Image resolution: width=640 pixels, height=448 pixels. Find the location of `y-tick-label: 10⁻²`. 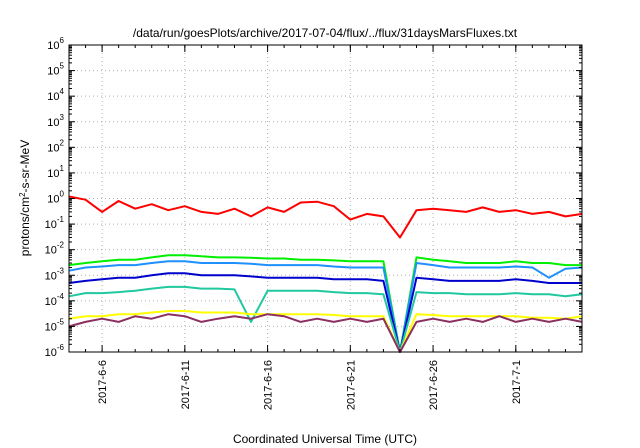

y-tick-label: 10⁻² is located at coordinates (55, 249).